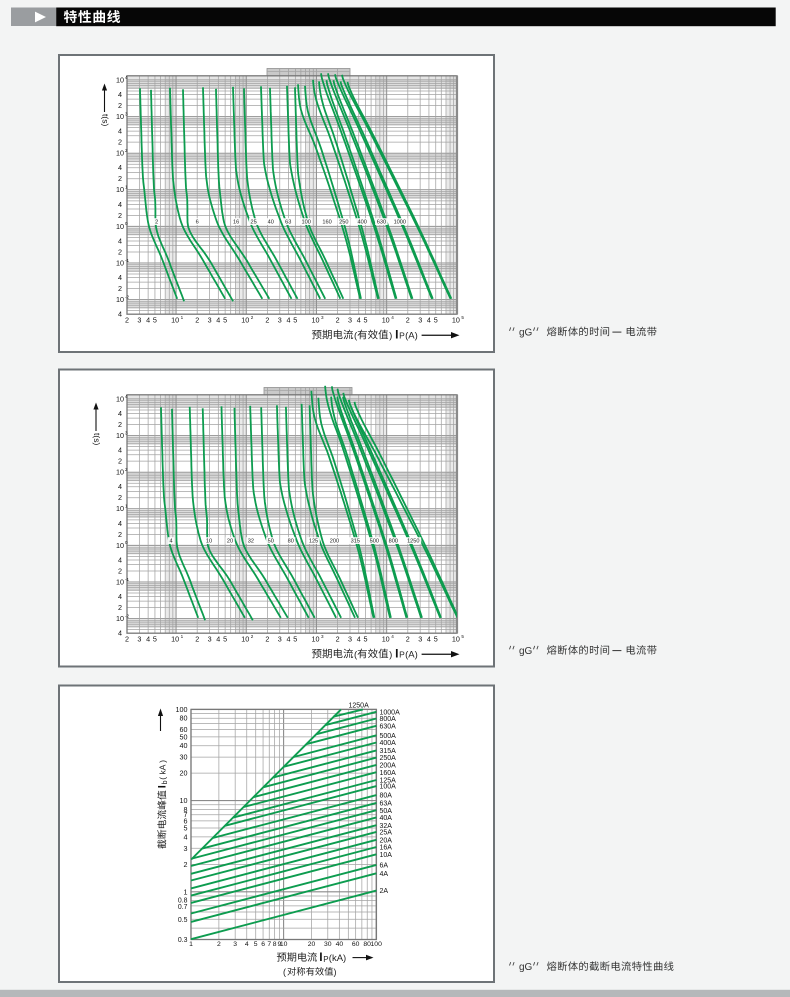 This screenshot has width=790, height=997. I want to click on svg-text: 25, so click(253, 223).